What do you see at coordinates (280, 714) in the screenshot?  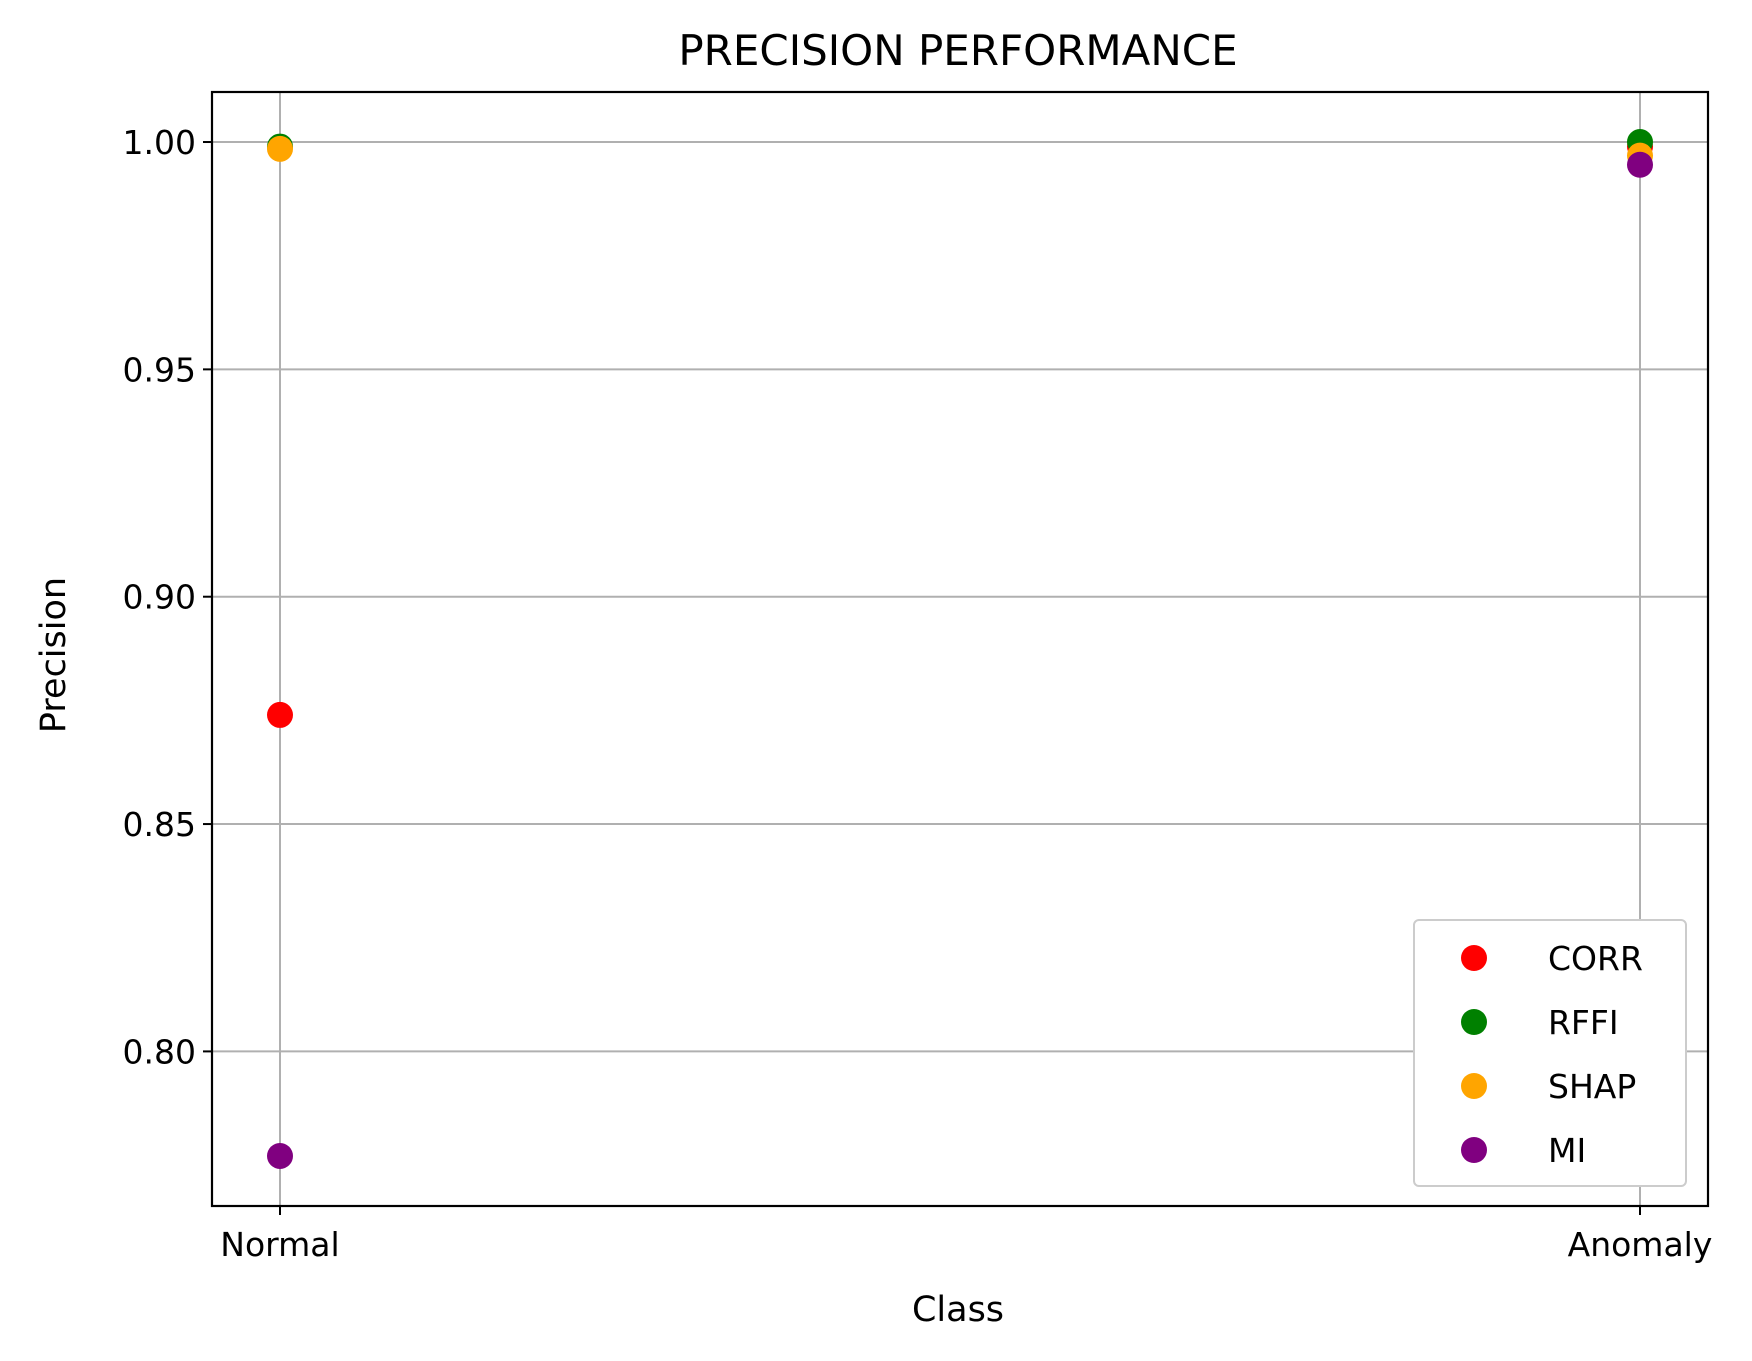 I see `data-point-corr-normal` at bounding box center [280, 714].